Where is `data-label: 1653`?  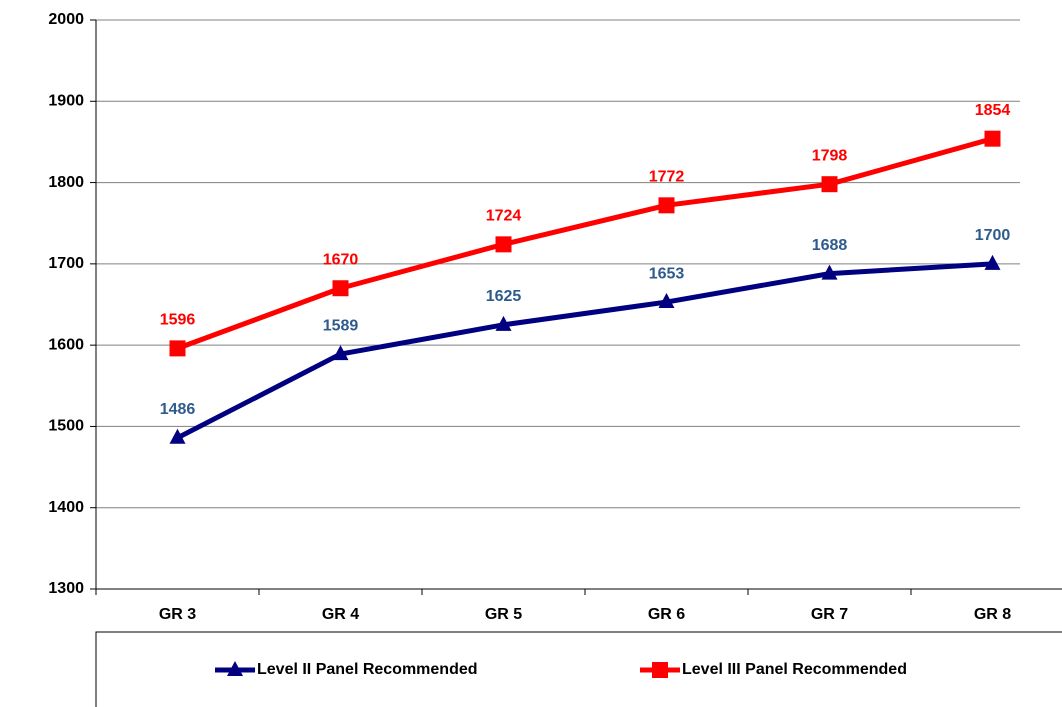
data-label: 1653 is located at coordinates (667, 273).